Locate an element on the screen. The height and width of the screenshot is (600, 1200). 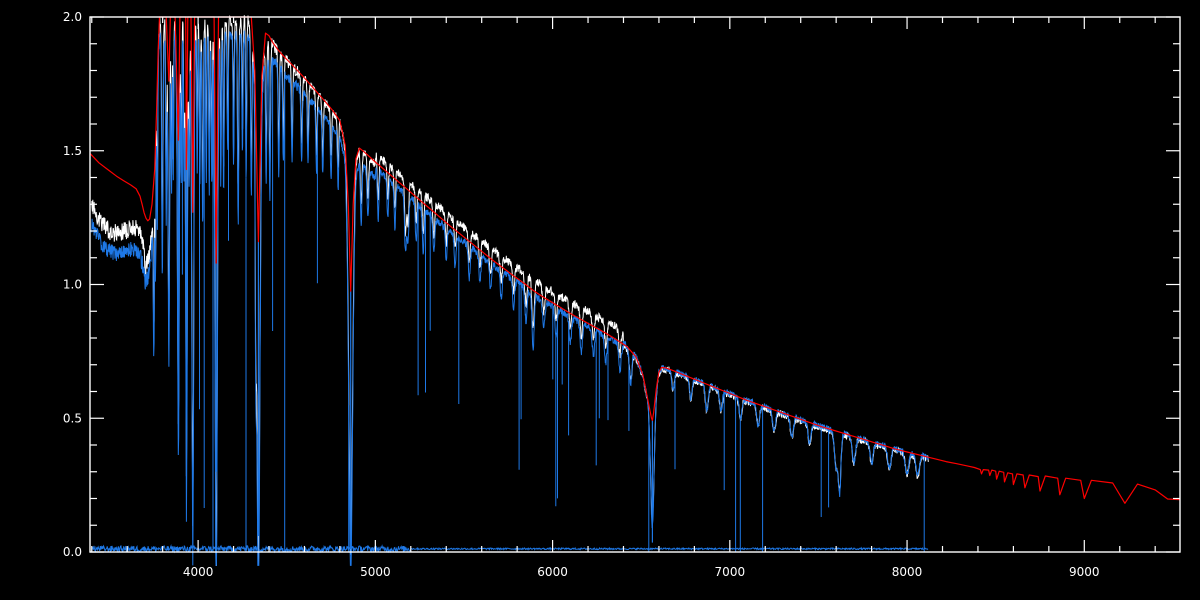
residual-baseline-series is located at coordinates (510, 549).